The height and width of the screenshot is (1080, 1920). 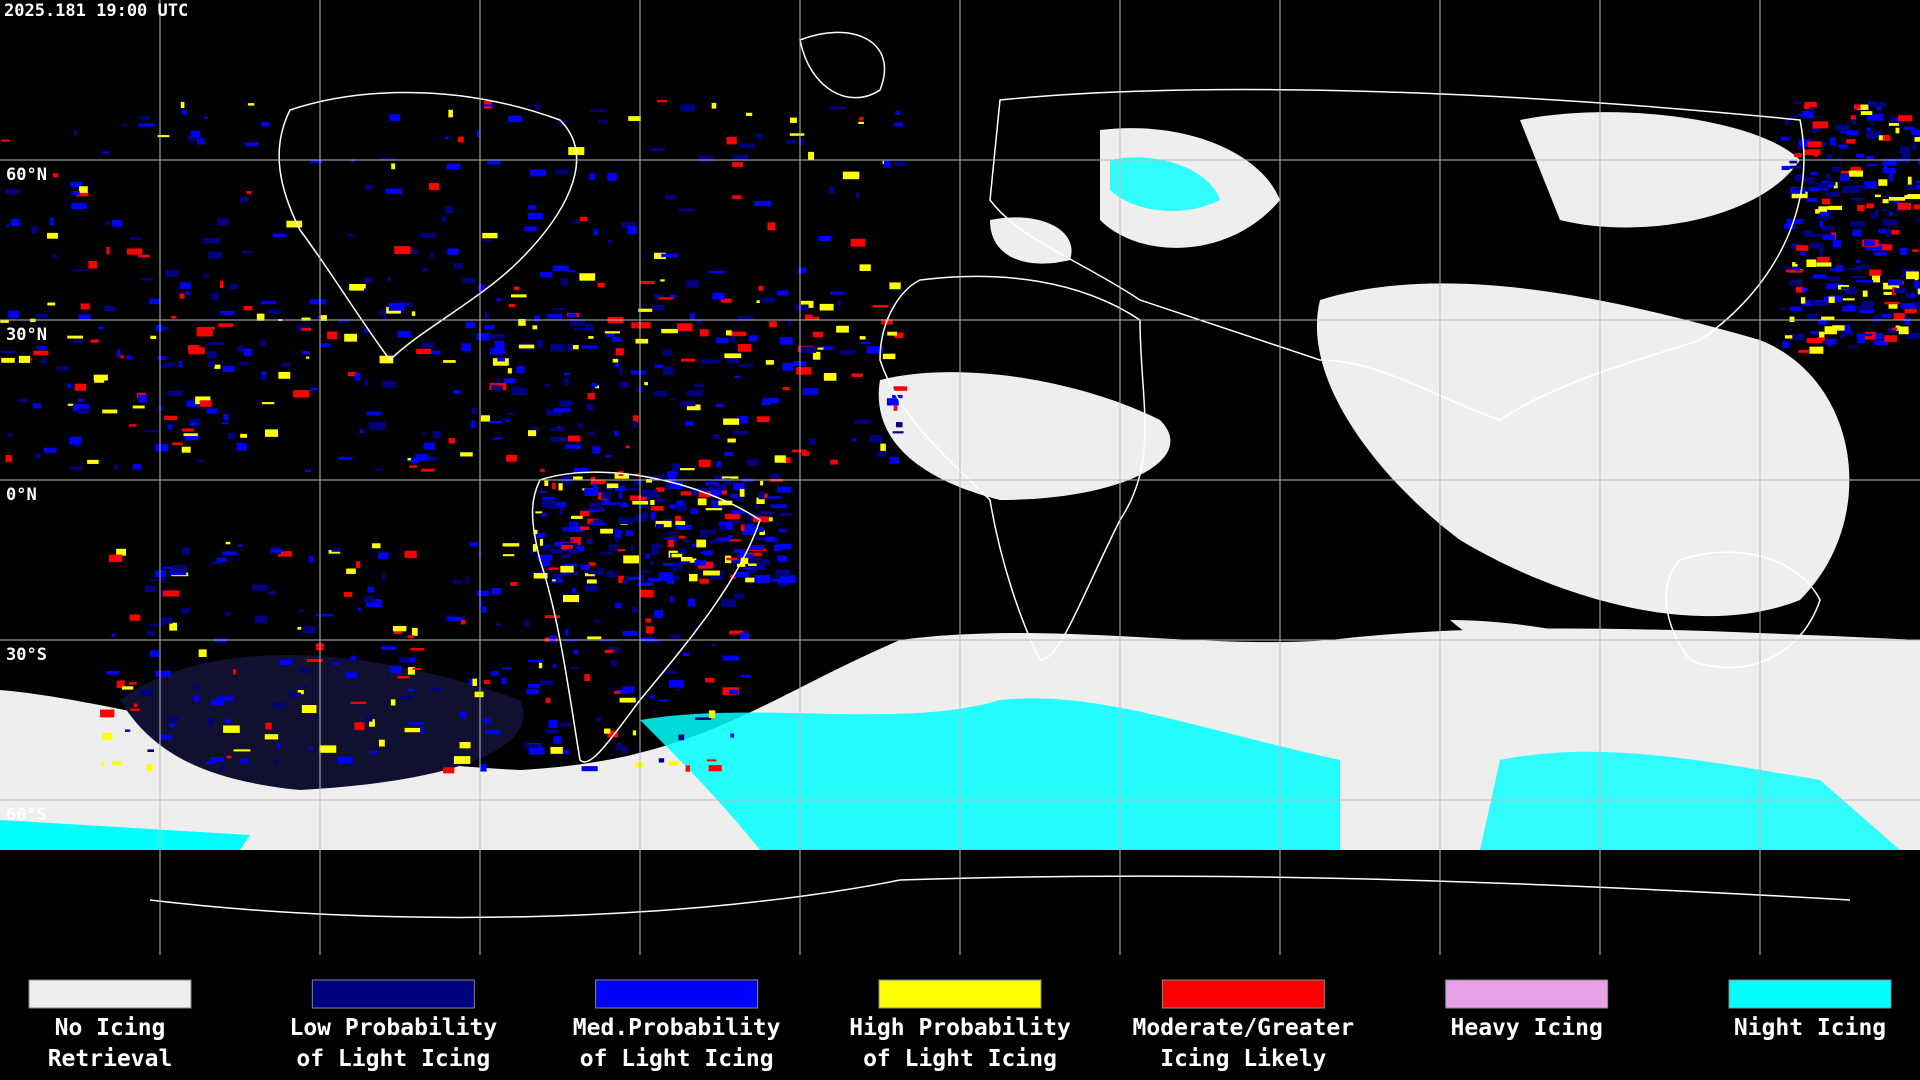 I want to click on no-icing-region, so click(x=1583, y=450).